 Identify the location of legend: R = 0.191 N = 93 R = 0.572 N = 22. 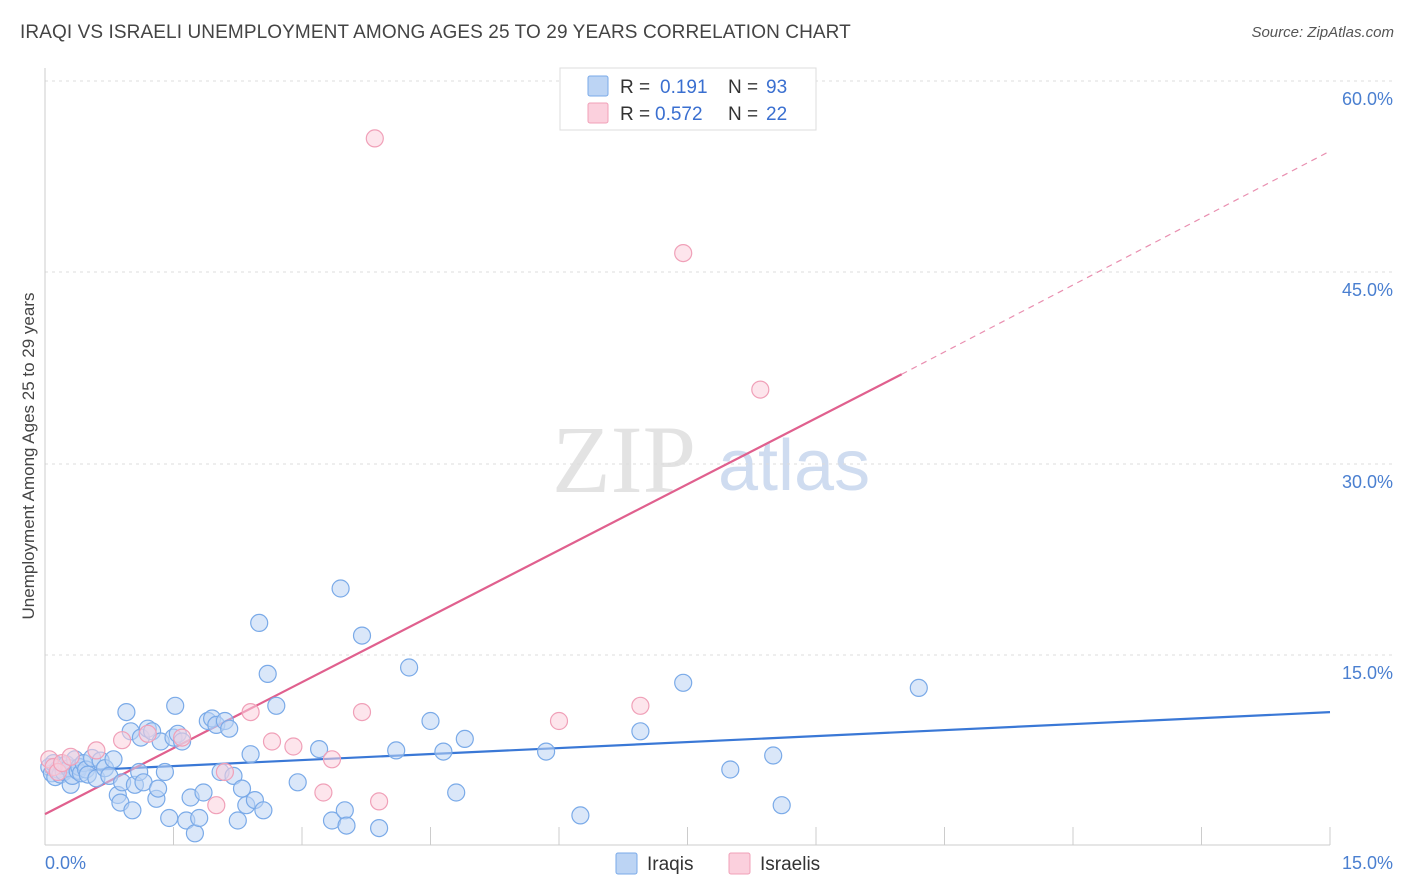
(688, 99).